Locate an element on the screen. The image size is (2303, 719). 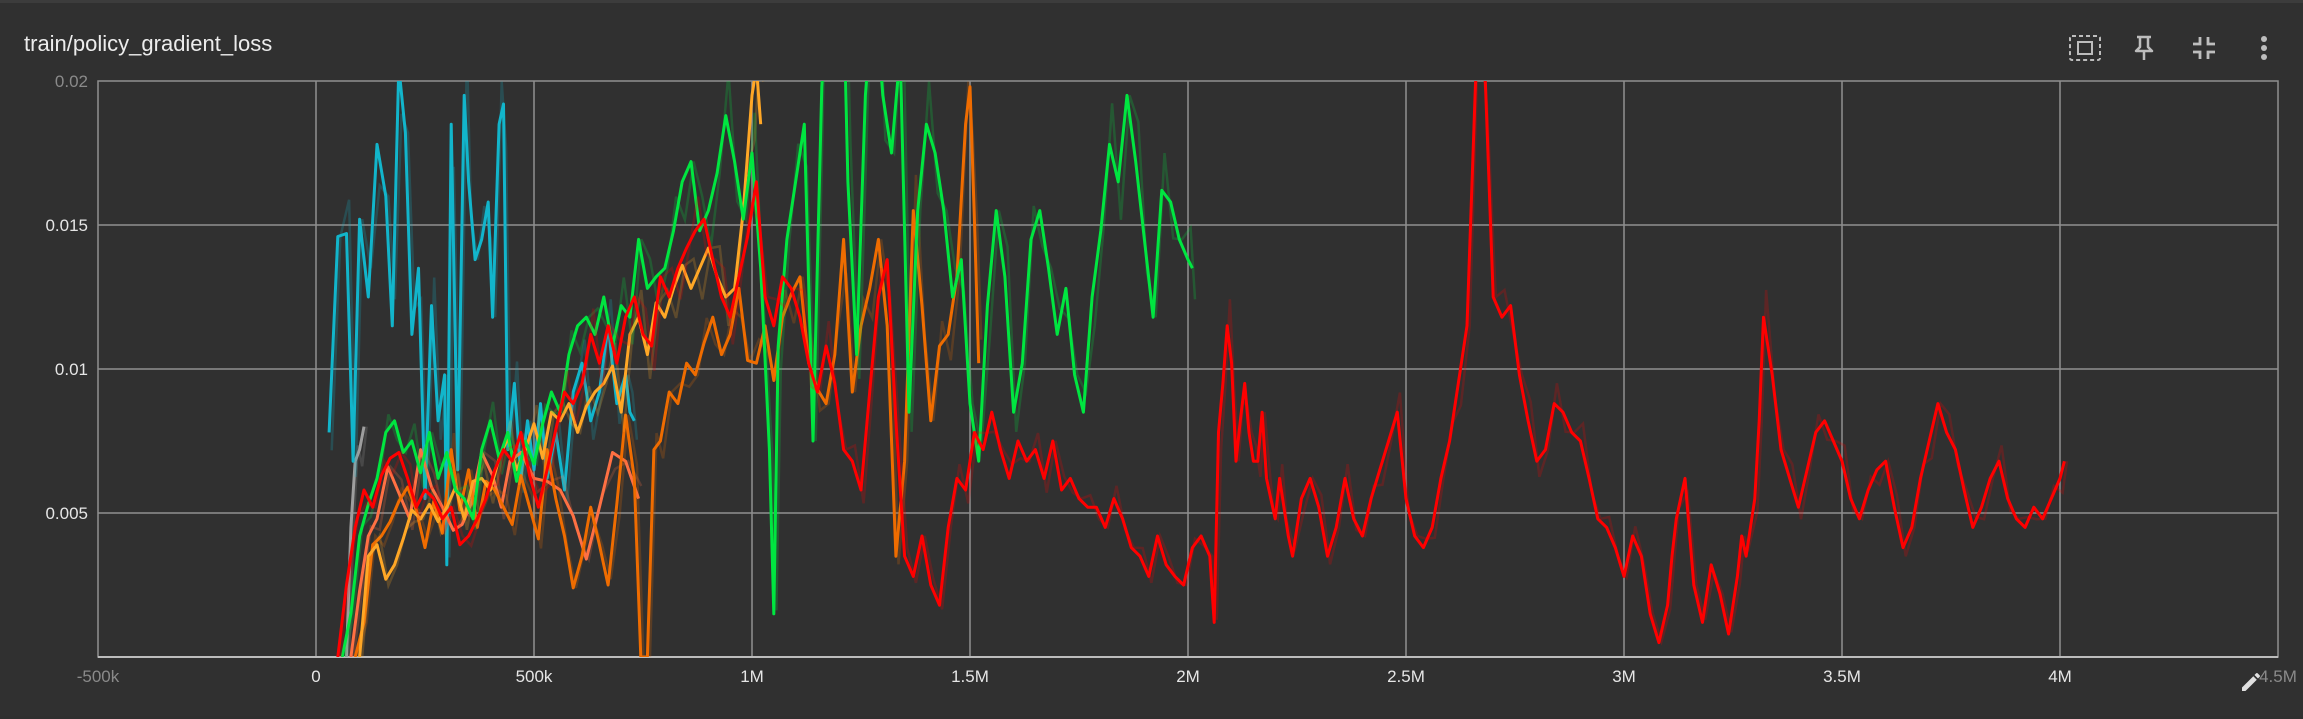
fit-domain-icon is located at coordinates (2085, 48).